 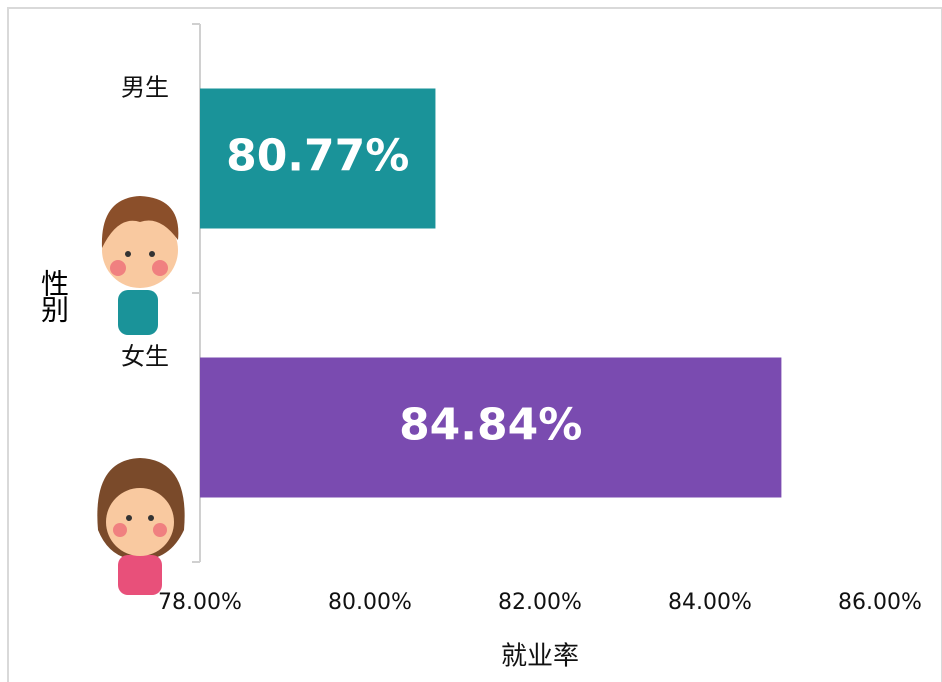 I want to click on value-label: 80.77%, so click(x=317, y=156).